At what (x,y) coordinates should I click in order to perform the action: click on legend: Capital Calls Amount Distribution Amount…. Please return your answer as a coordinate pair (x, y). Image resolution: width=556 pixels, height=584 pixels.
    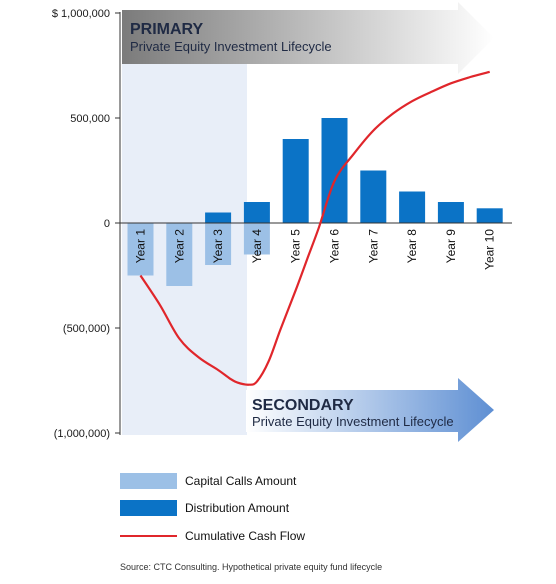
    Looking at the image, I should click on (212, 508).